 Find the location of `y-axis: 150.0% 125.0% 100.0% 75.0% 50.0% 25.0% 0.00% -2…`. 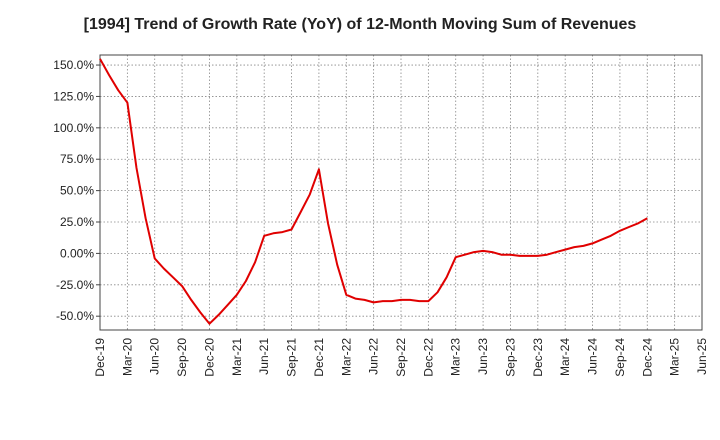

y-axis: 150.0% 125.0% 100.0% 75.0% 50.0% 25.0% 0.00% -2… is located at coordinates (76, 190).